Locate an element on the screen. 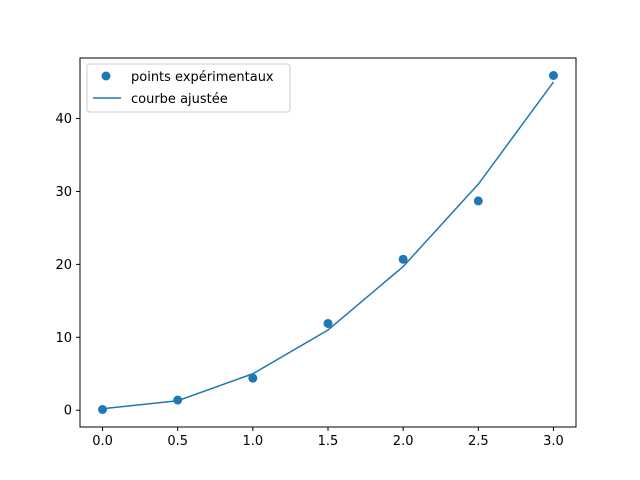 The height and width of the screenshot is (480, 640). legend-box is located at coordinates (188, 88).